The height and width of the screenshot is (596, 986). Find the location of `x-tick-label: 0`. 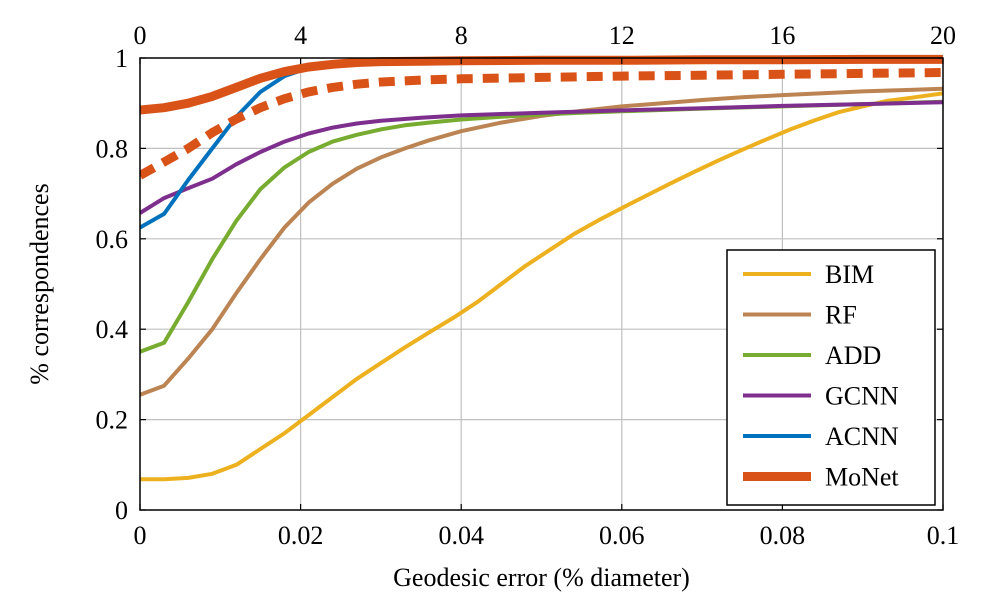

x-tick-label: 0 is located at coordinates (140, 535).